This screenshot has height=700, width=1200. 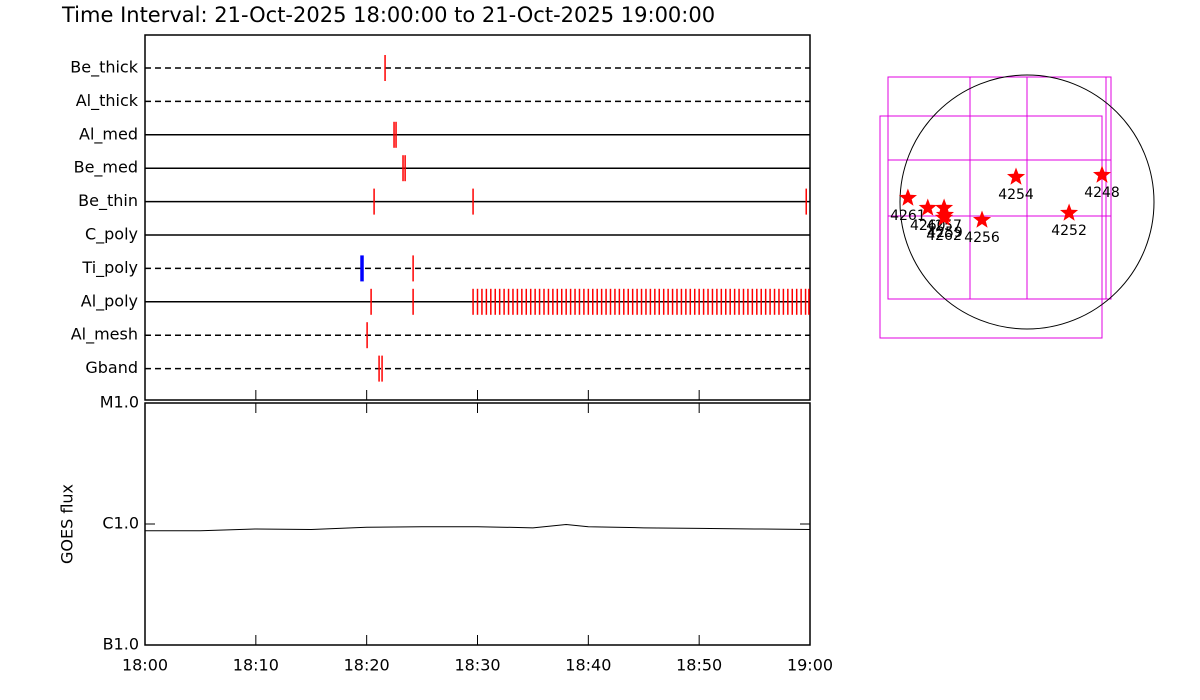 I want to click on row-label: Al_poly, so click(x=109, y=301).